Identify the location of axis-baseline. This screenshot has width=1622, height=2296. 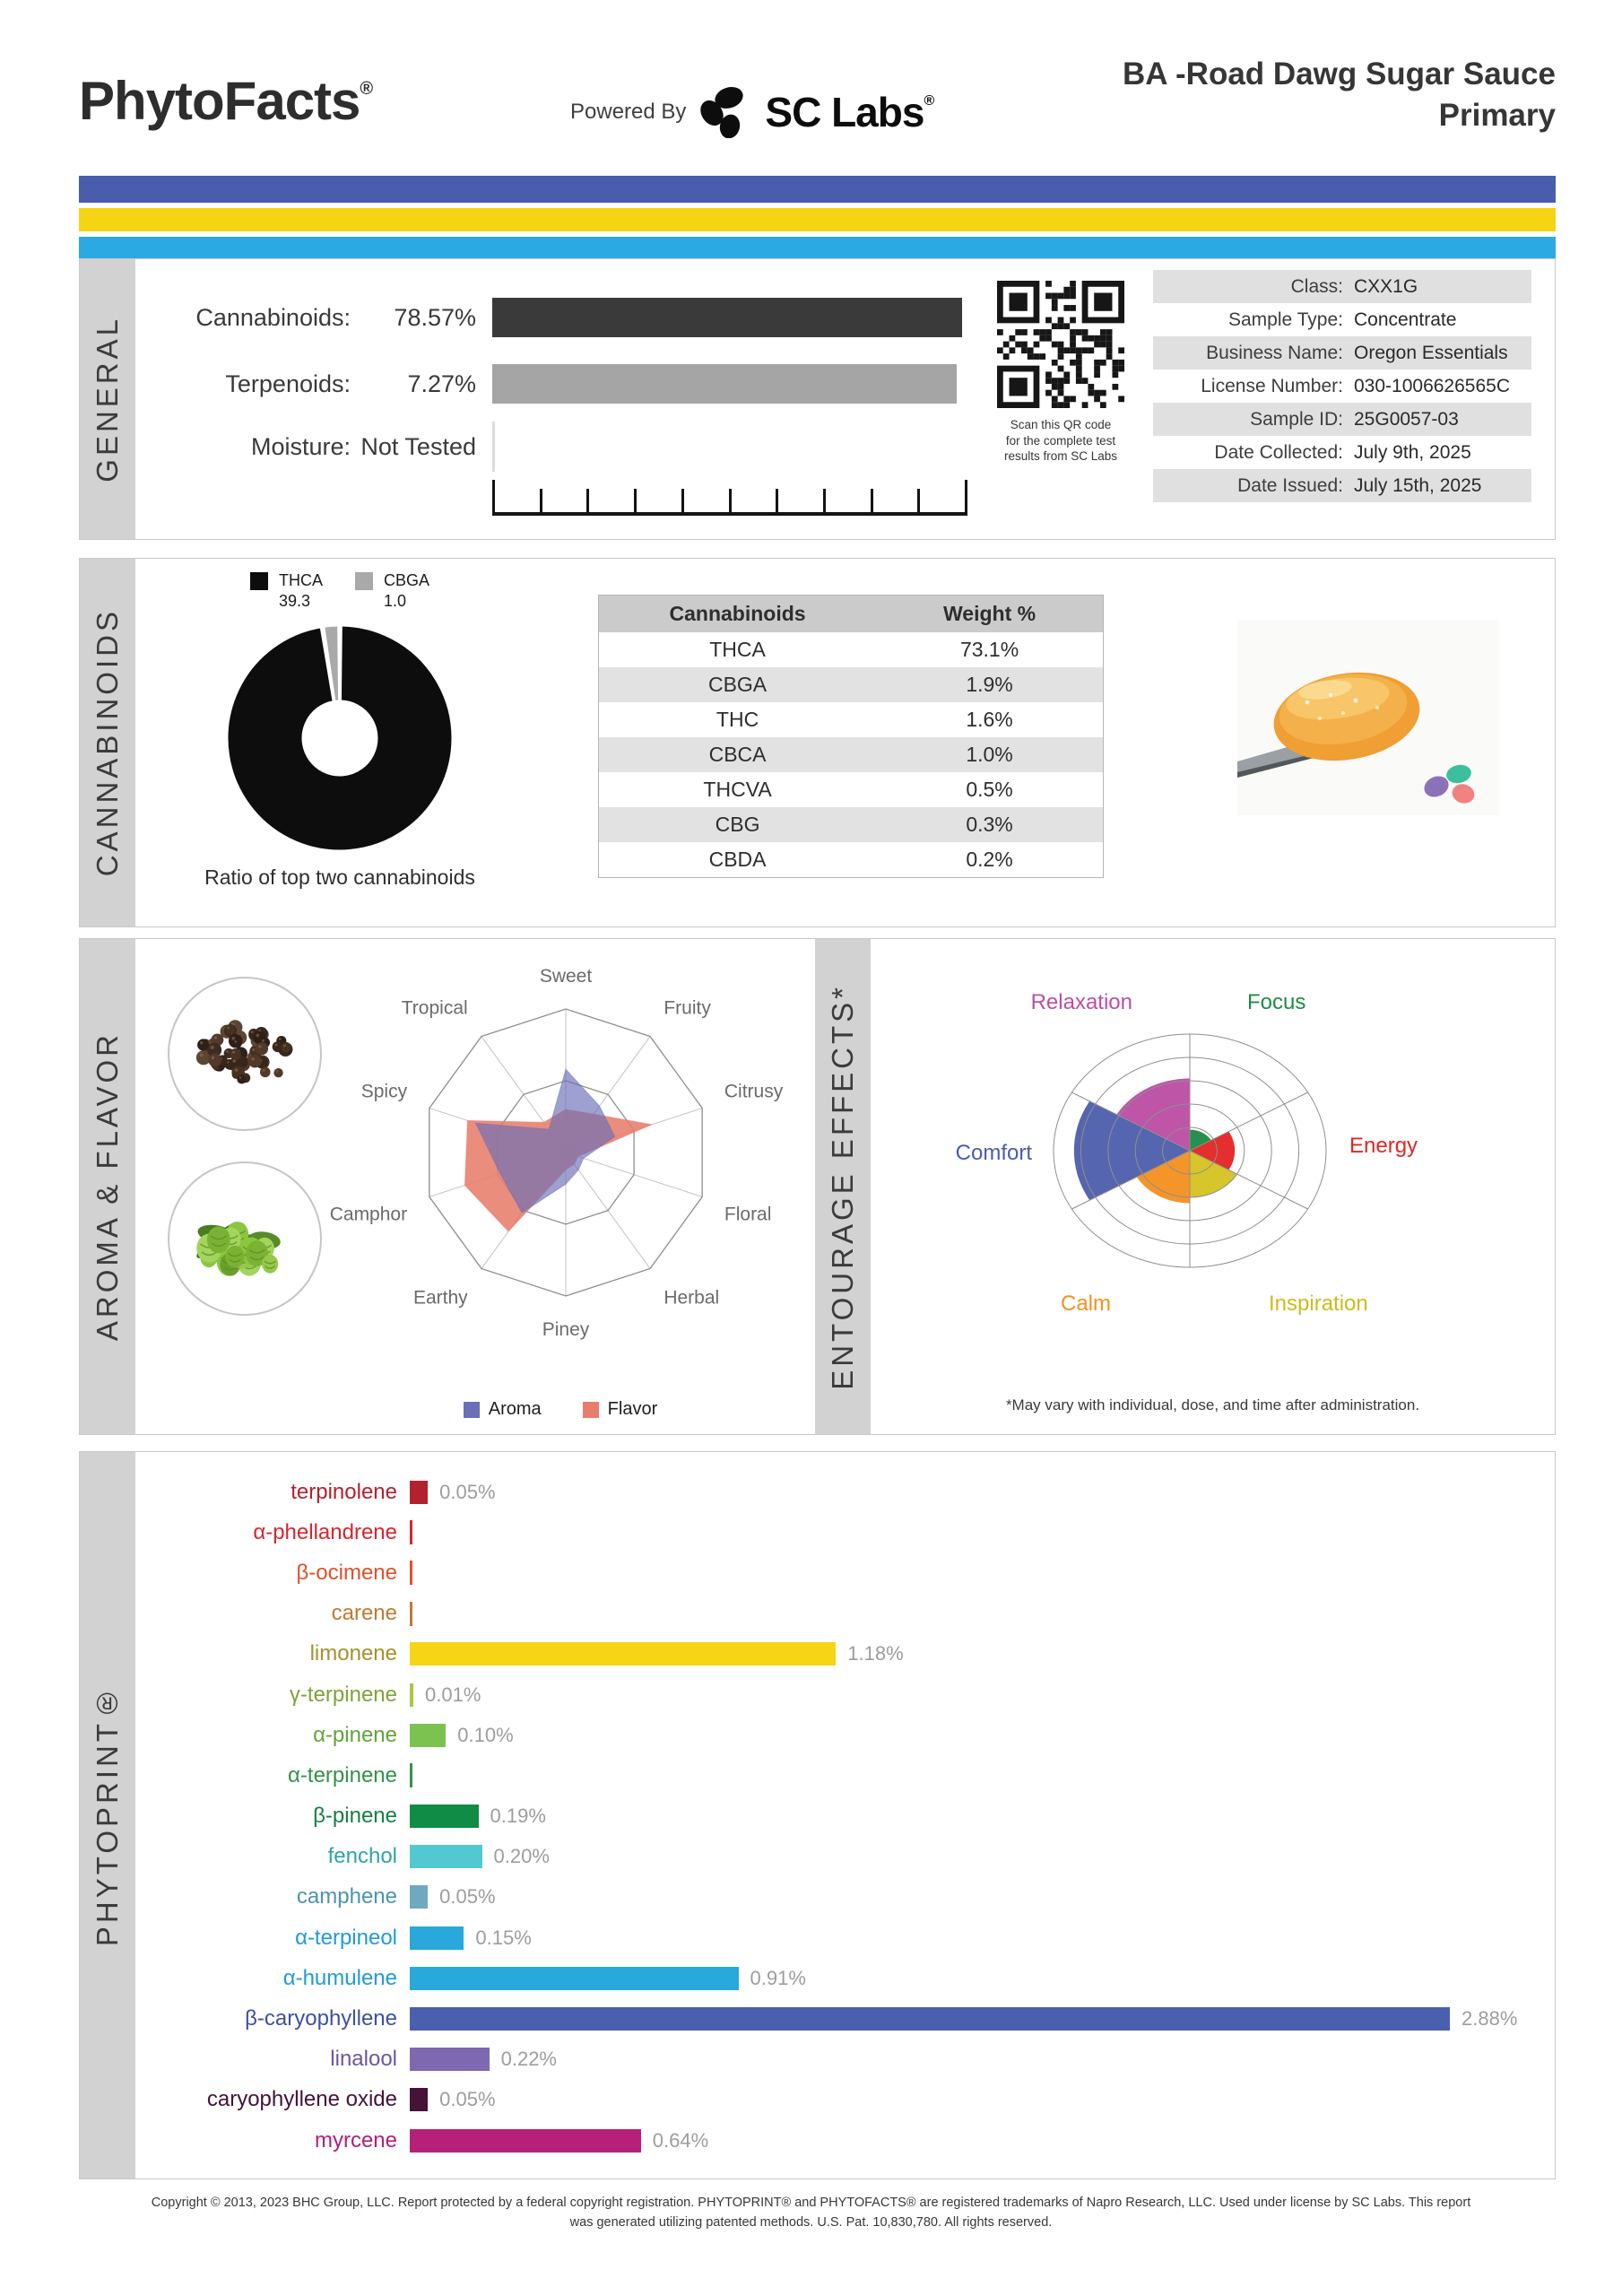
(493, 447).